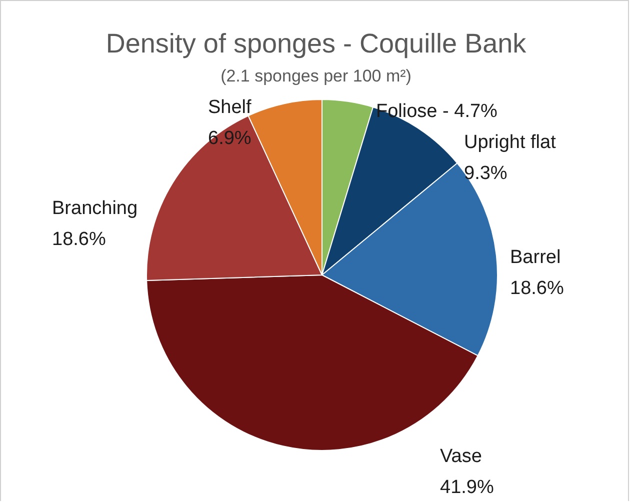 The image size is (631, 502). Describe the element at coordinates (95, 209) in the screenshot. I see `slice-label: Branching` at that location.